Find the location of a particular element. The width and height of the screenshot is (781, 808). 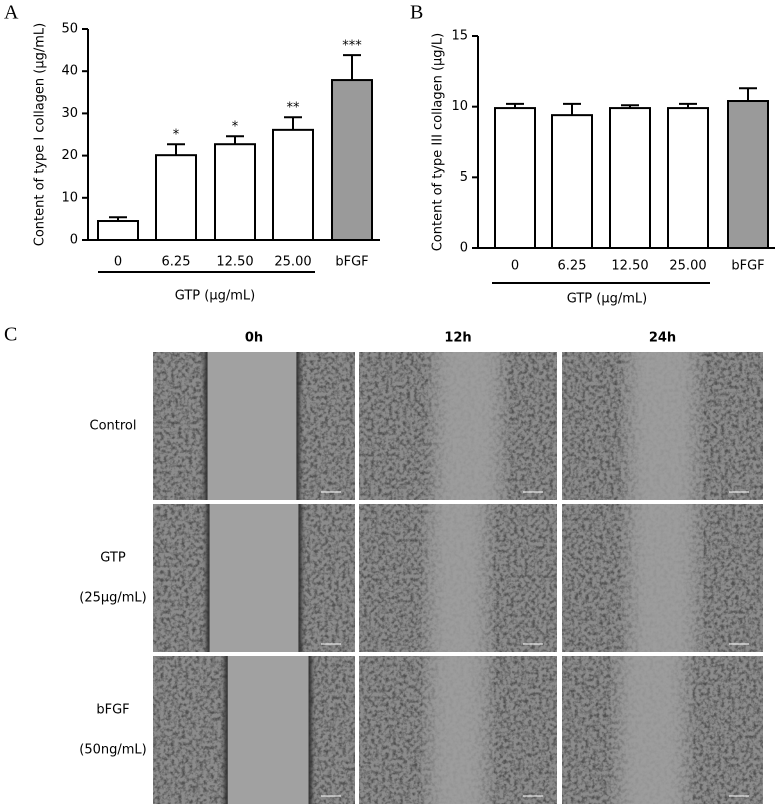

panel-label: B is located at coordinates (416, 13).